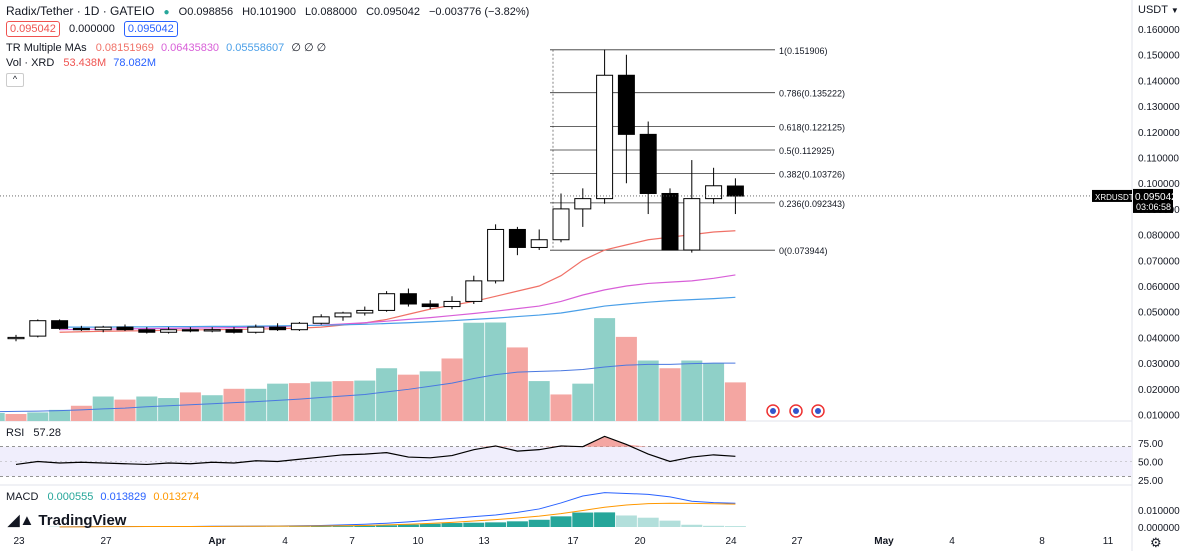 The width and height of the screenshot is (1180, 551). I want to click on x-tick-label: 17, so click(573, 541).